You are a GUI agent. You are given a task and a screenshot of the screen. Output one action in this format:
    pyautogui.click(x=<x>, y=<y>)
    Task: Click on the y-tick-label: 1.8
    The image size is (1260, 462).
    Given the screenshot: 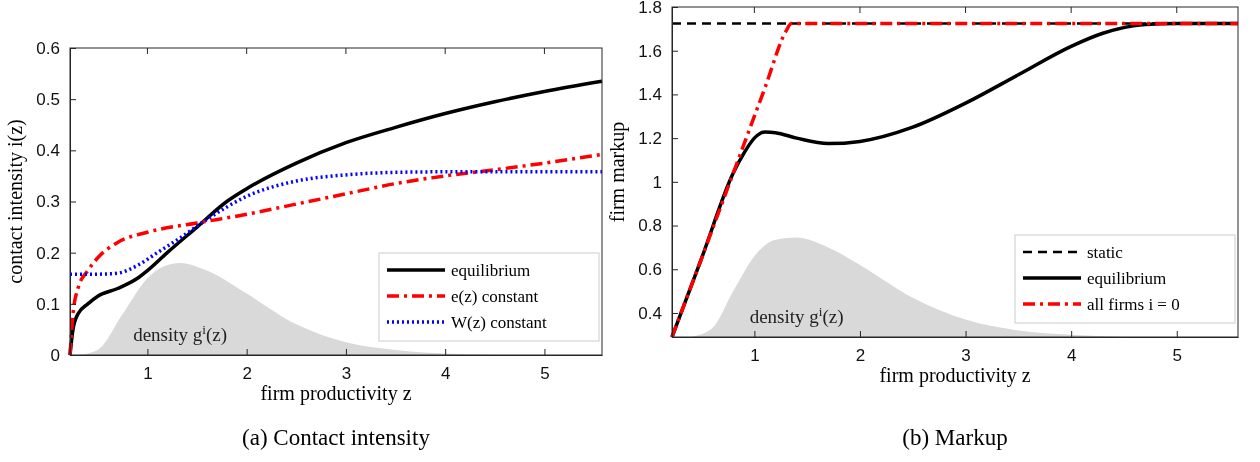 What is the action you would take?
    pyautogui.click(x=650, y=8)
    